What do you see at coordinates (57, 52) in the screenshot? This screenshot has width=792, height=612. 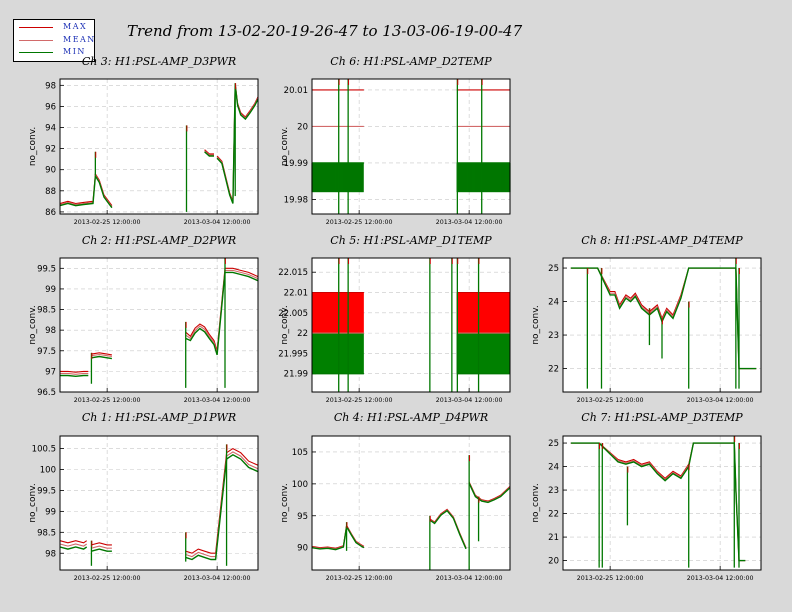 I see `legend-item-min: MIN` at bounding box center [57, 52].